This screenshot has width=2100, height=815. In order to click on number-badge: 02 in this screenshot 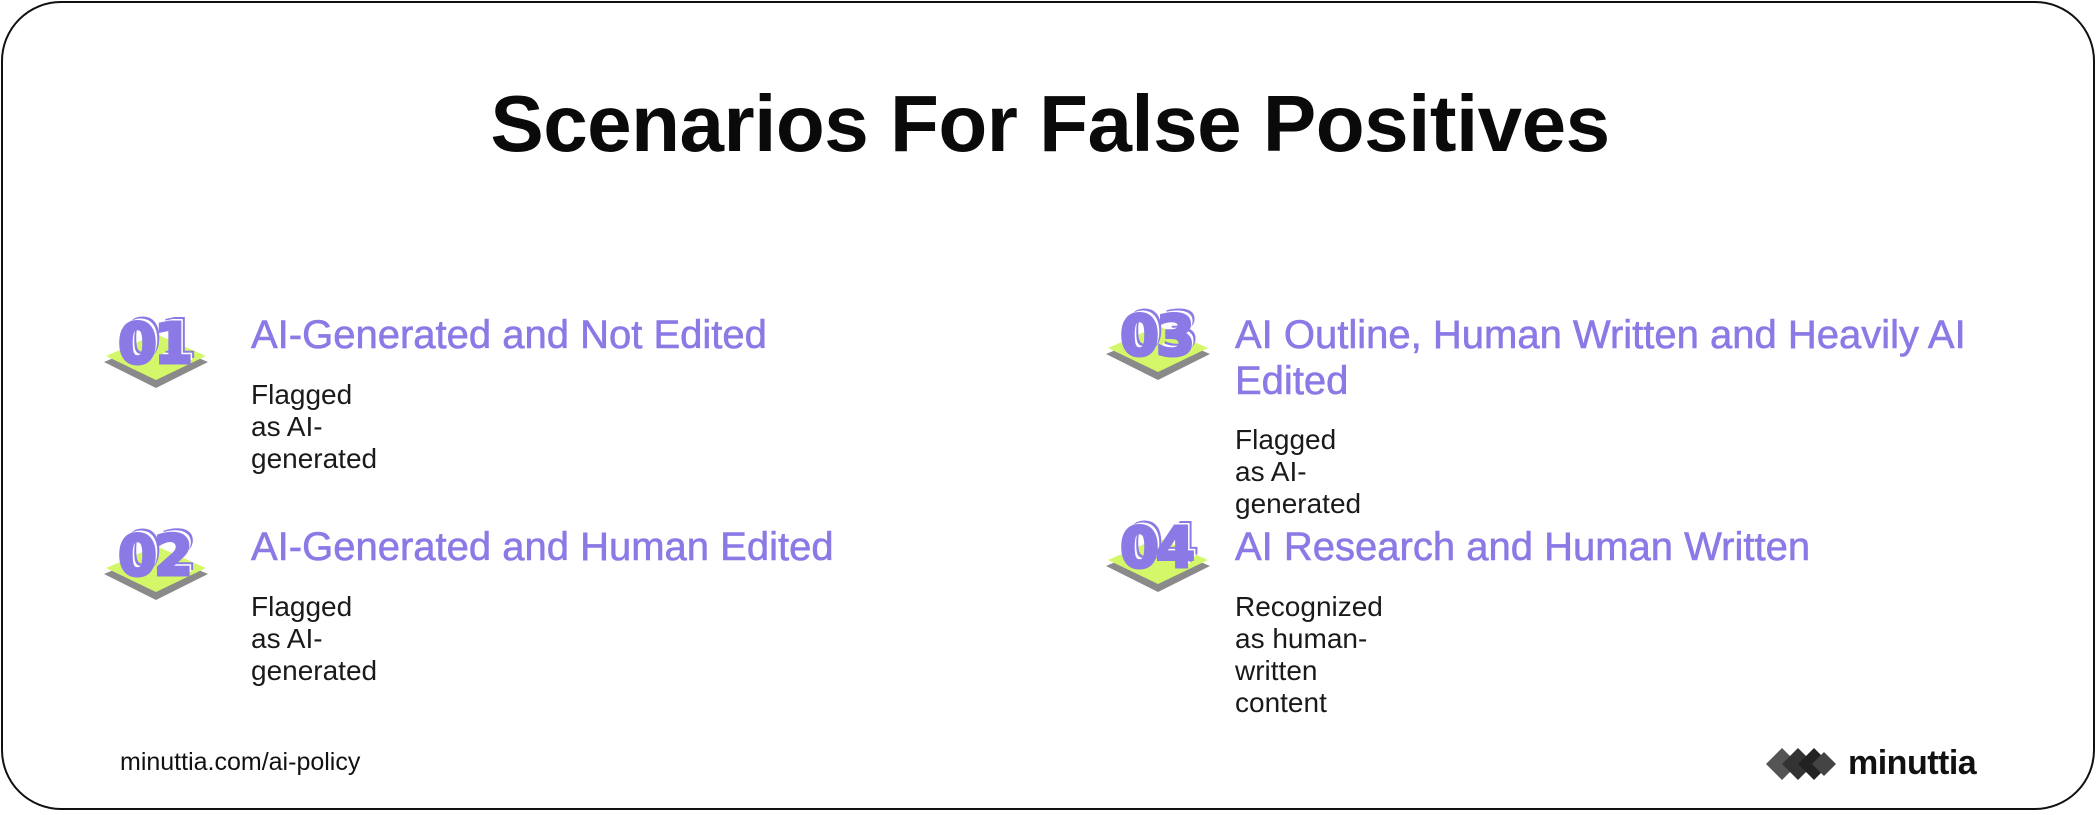, I will do `click(159, 571)`.